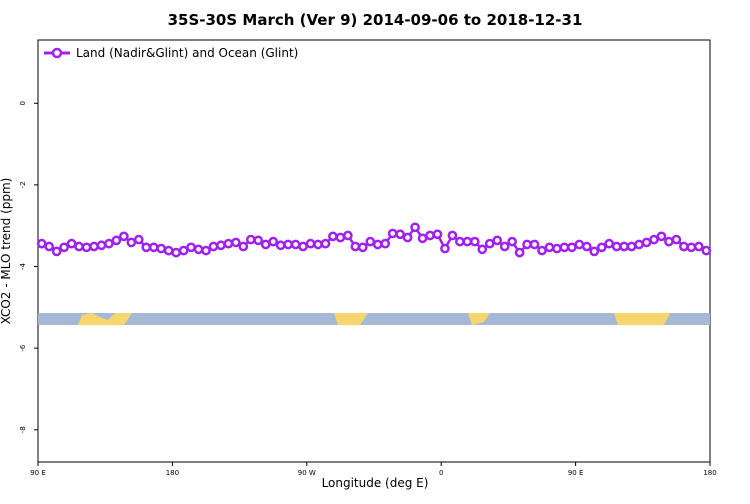 The height and width of the screenshot is (504, 750). What do you see at coordinates (23, 266) in the screenshot?
I see `y-tick-label: -4` at bounding box center [23, 266].